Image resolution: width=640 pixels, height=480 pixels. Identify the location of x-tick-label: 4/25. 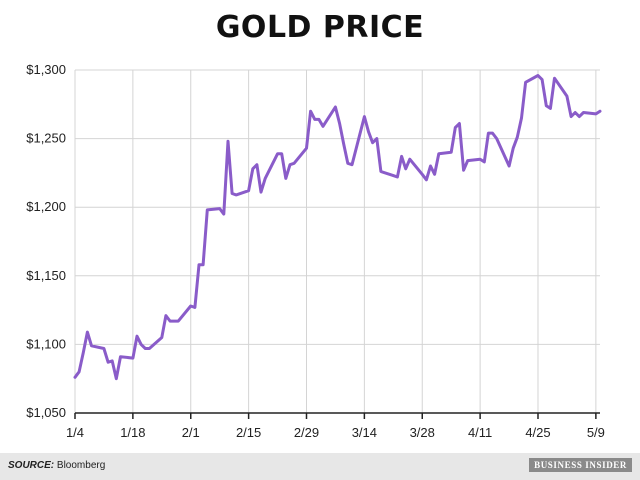
(537, 432).